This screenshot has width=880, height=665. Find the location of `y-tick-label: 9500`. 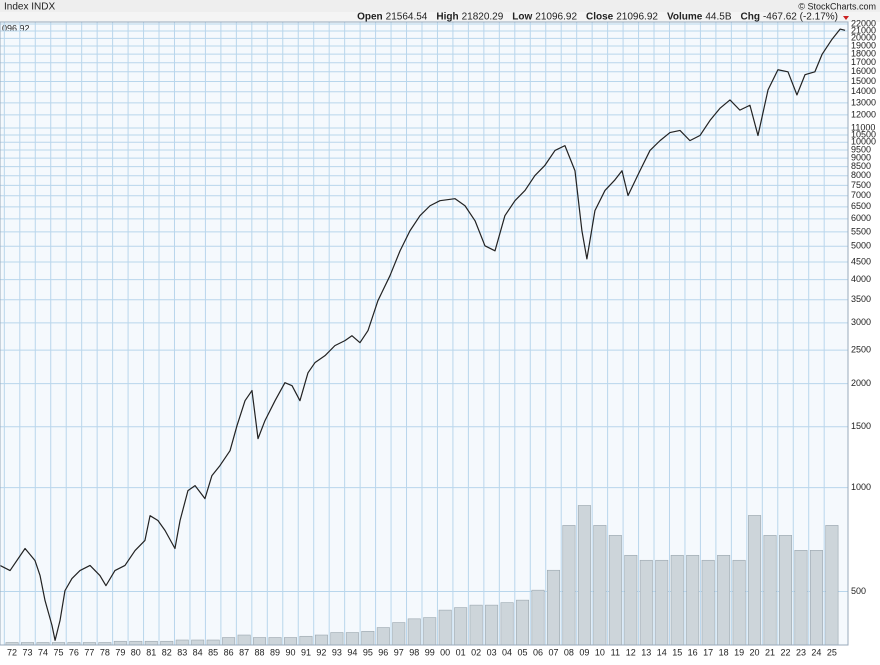

y-tick-label: 9500 is located at coordinates (861, 149).